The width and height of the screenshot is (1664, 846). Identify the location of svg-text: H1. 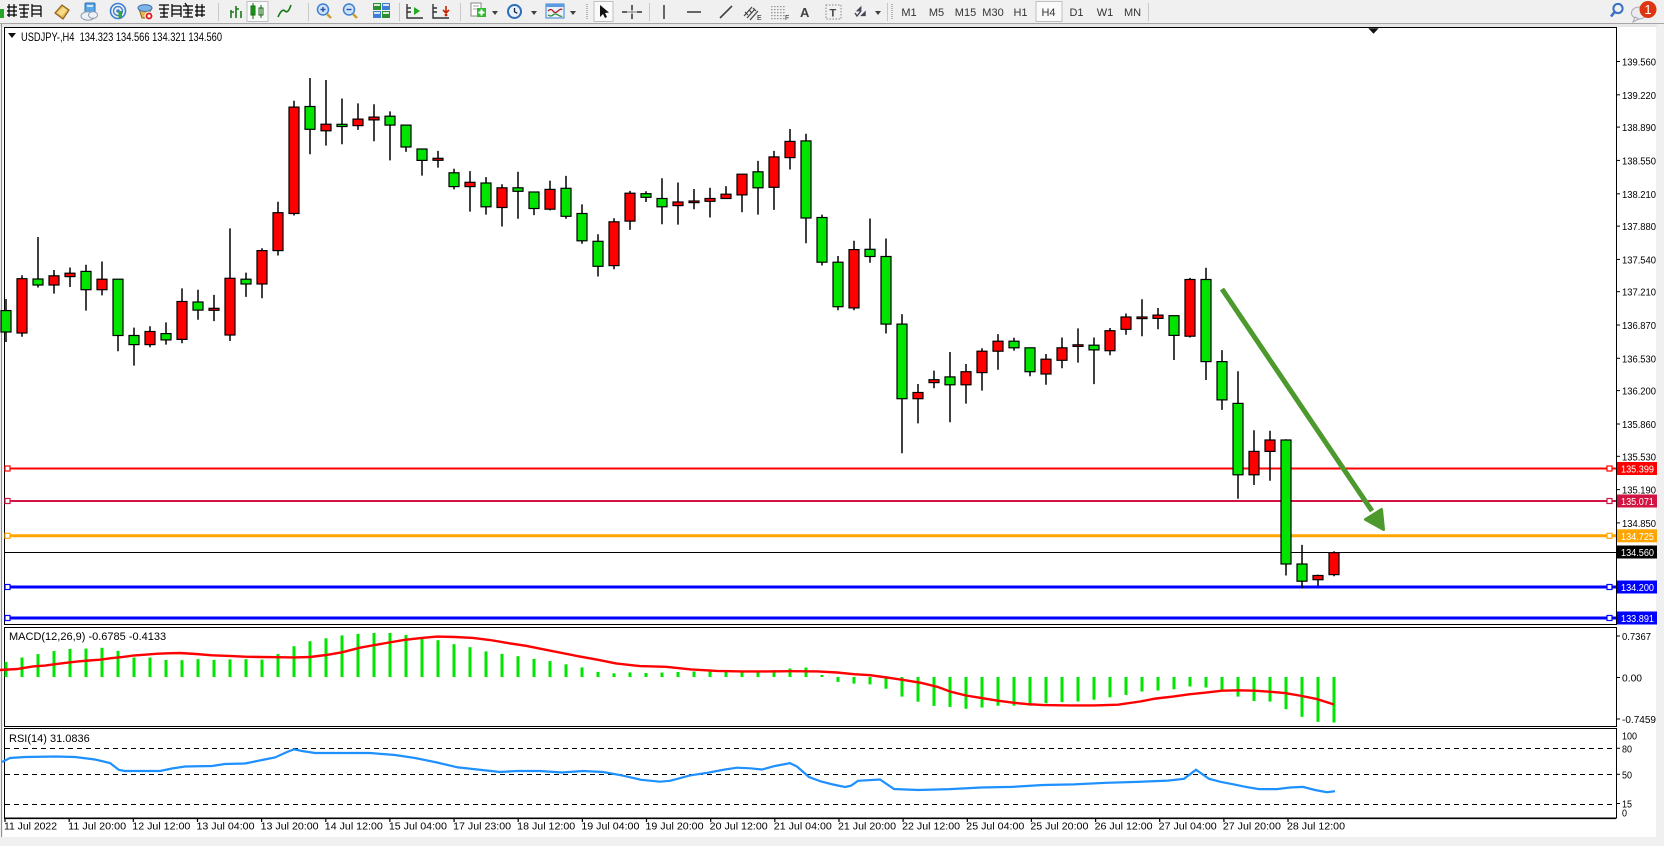
(1020, 13).